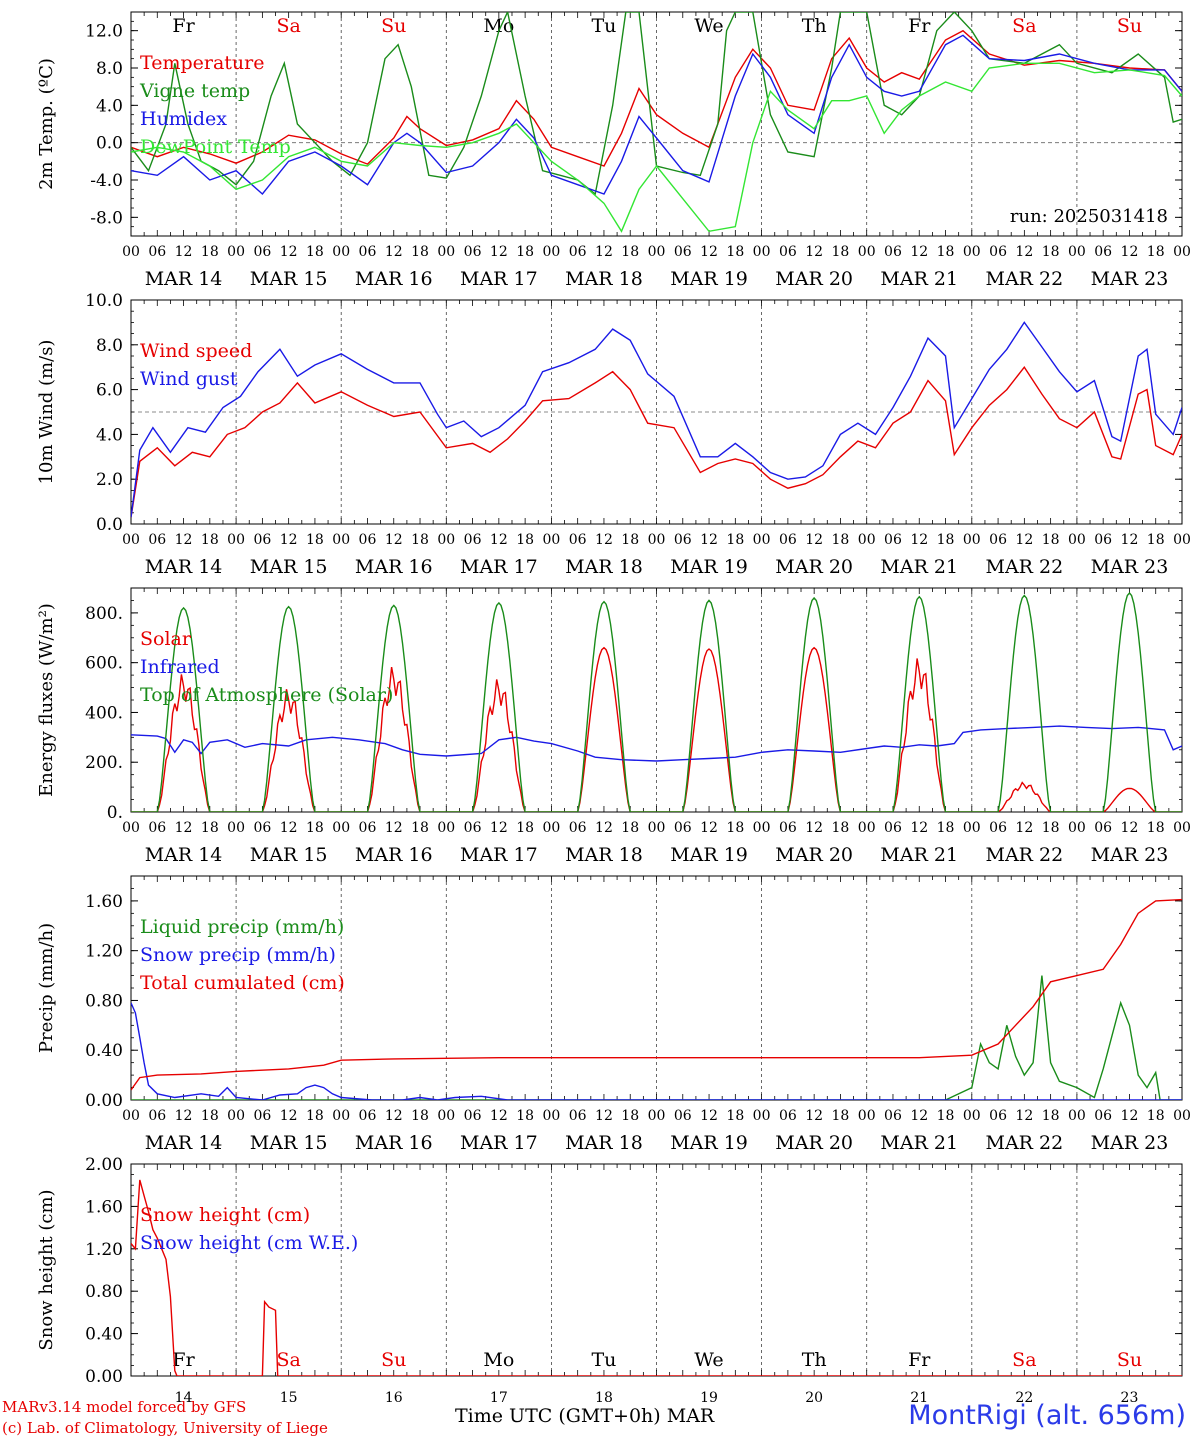  I want to click on legend-entry: Liquid precip (mm/h), so click(242, 927).